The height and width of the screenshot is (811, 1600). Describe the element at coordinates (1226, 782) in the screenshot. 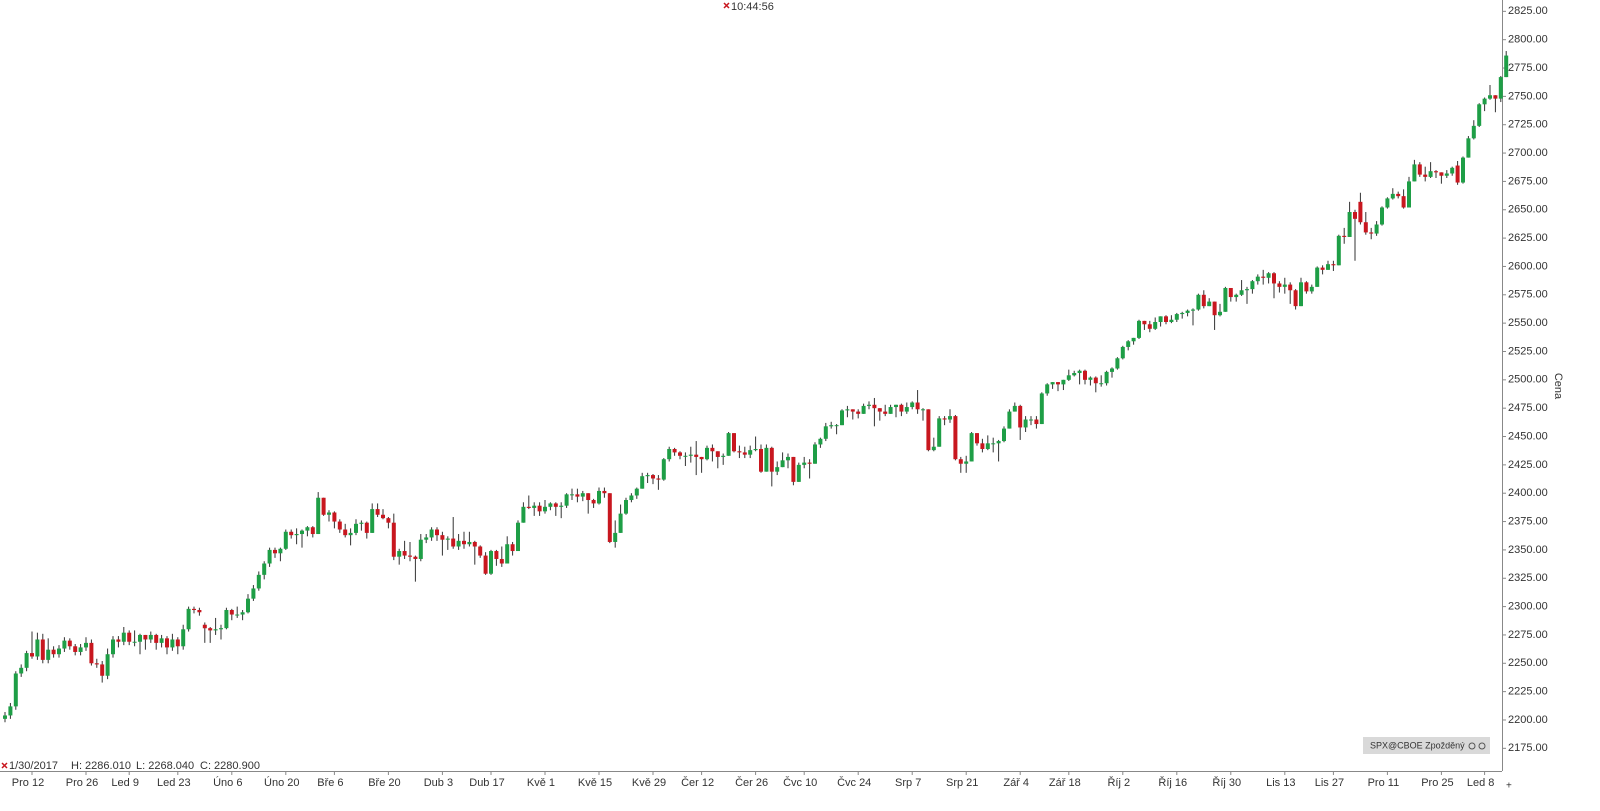

I see `x-tick-label: Říj 30` at that location.